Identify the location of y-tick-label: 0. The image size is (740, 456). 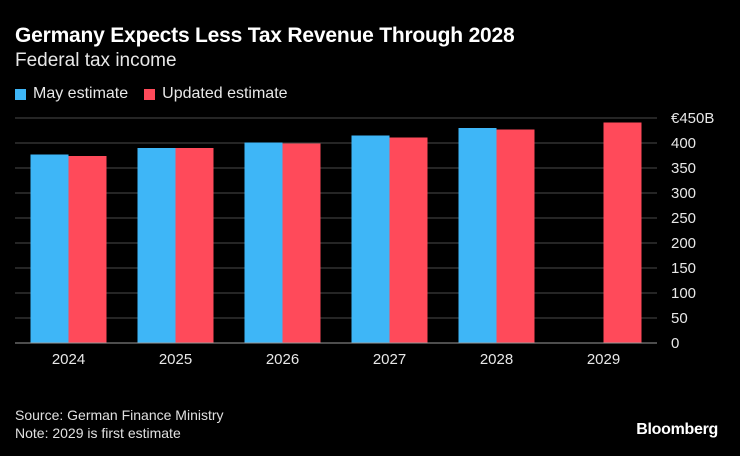
(675, 343).